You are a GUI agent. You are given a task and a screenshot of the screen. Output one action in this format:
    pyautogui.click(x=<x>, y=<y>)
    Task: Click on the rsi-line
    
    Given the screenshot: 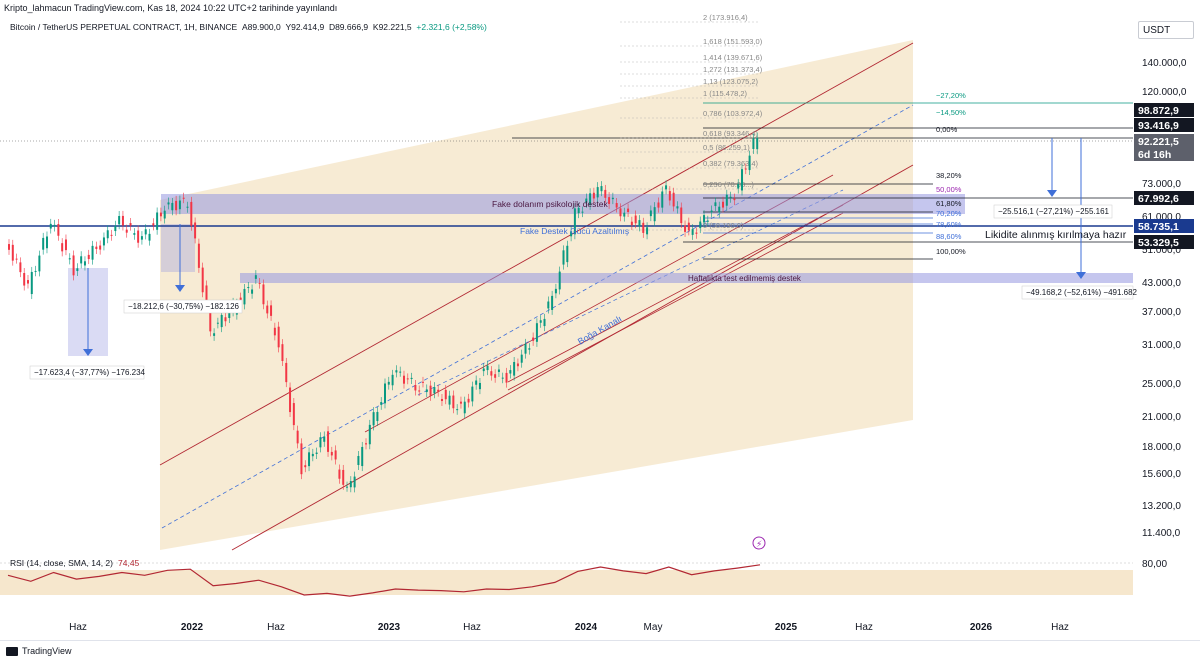 What is the action you would take?
    pyautogui.click(x=384, y=580)
    